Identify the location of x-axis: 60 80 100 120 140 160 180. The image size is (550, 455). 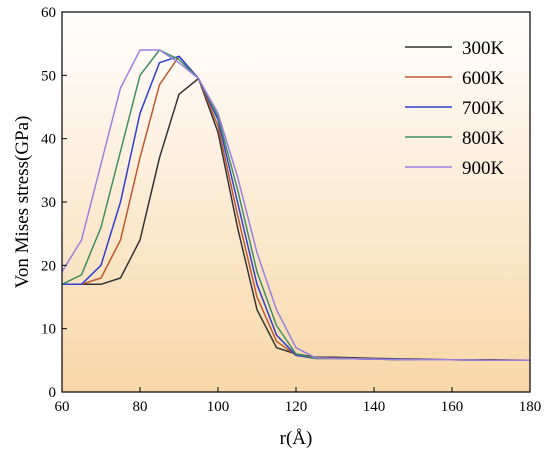
(298, 401).